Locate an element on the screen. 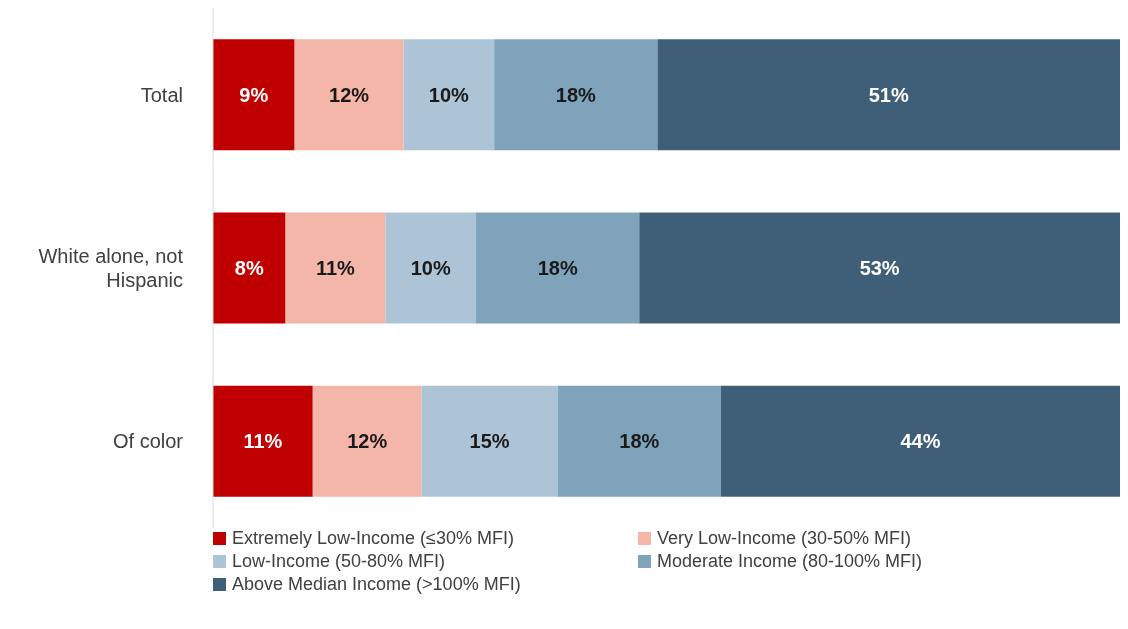  y-tick-label: Total is located at coordinates (161, 94).